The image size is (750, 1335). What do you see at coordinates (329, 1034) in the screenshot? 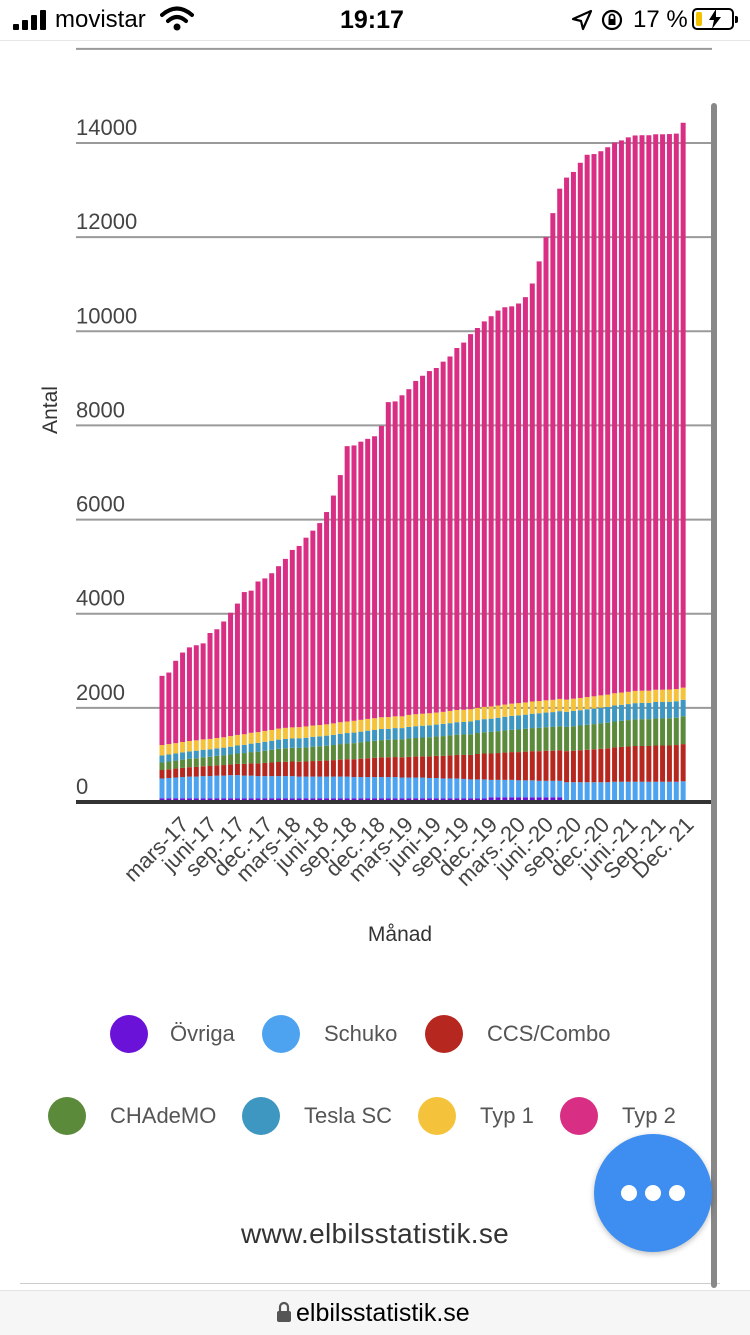
I see `legend-item-schuko: Schuko` at bounding box center [329, 1034].